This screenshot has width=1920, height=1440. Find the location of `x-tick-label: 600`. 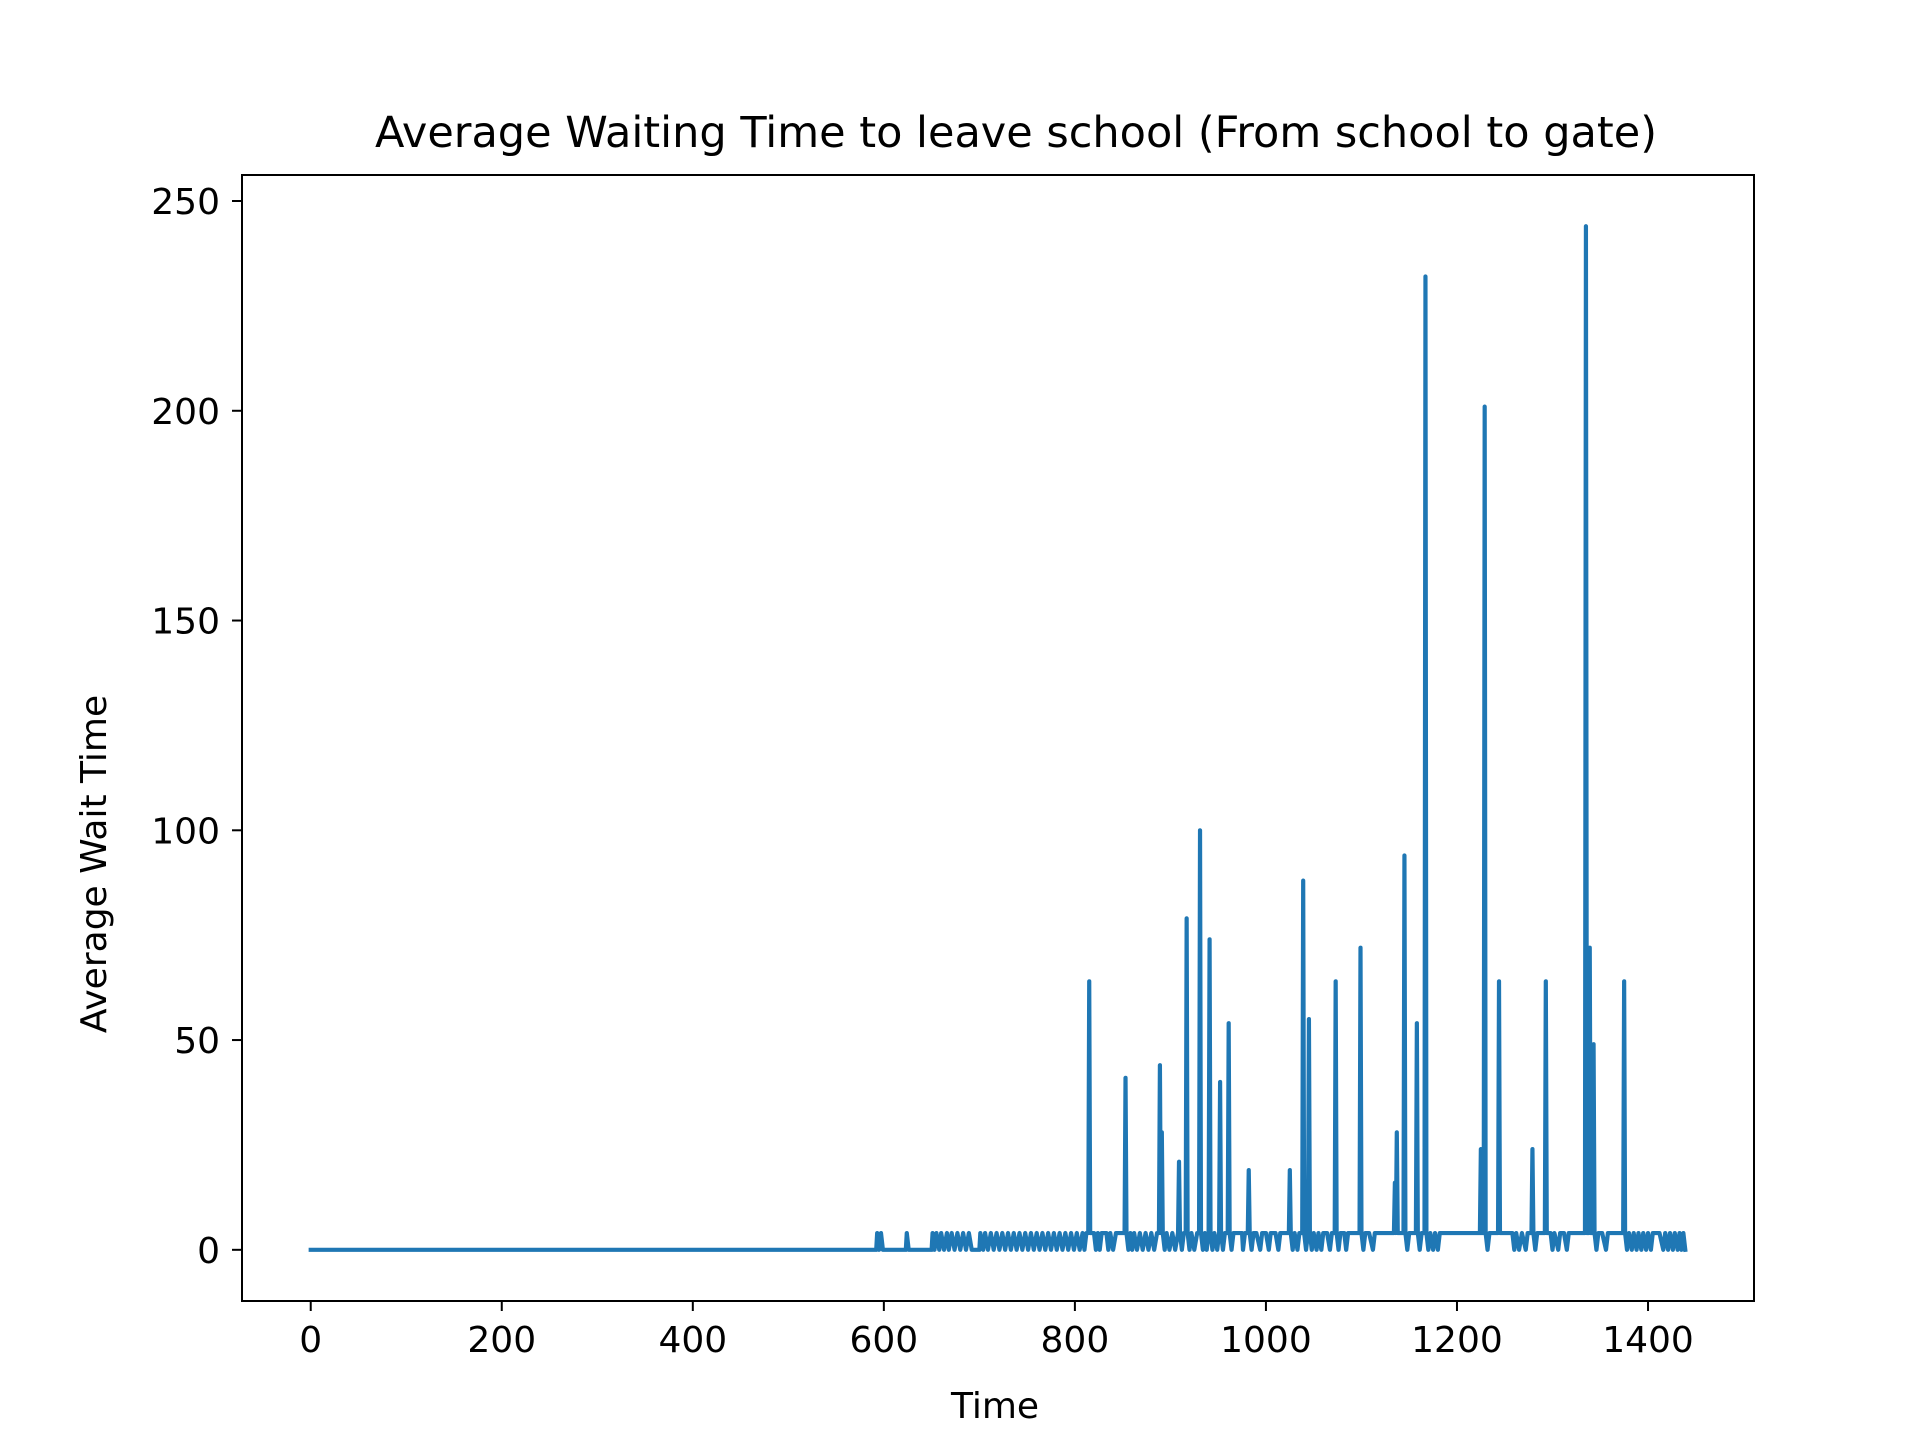

x-tick-label: 600 is located at coordinates (883, 1340).